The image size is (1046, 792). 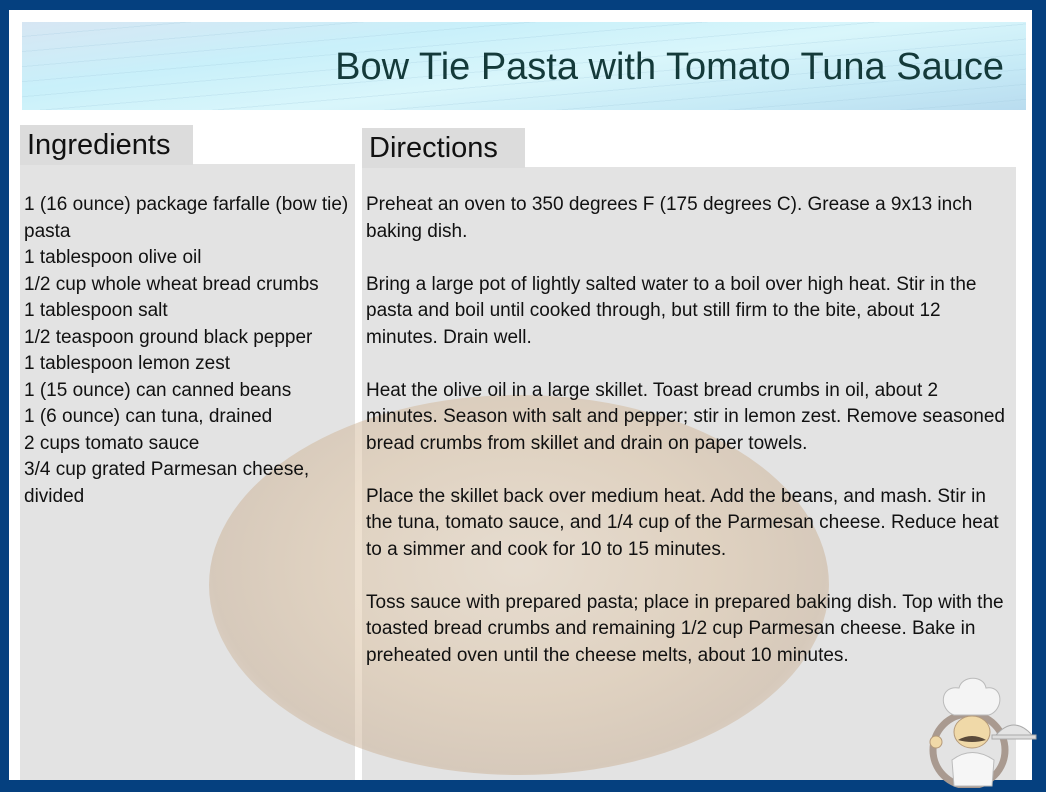 I want to click on ingredient-item: 1 (6 ounce) can tuna, drained, so click(x=148, y=416).